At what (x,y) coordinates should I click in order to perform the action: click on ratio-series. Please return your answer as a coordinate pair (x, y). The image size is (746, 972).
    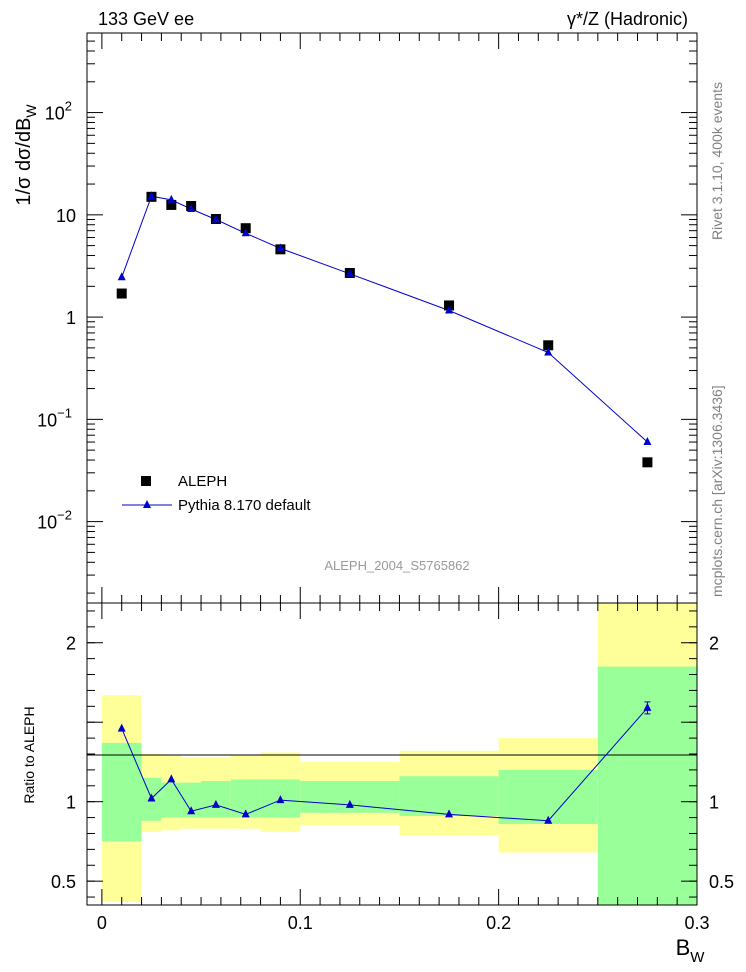
    Looking at the image, I should click on (384, 762).